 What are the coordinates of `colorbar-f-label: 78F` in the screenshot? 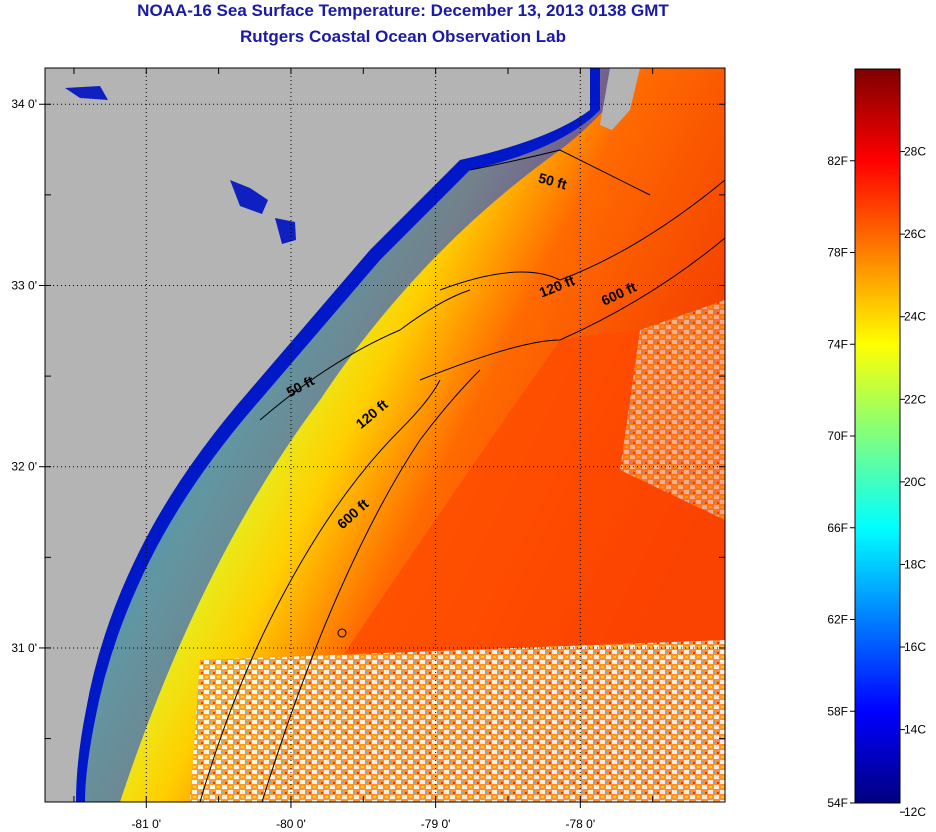 It's located at (837, 253).